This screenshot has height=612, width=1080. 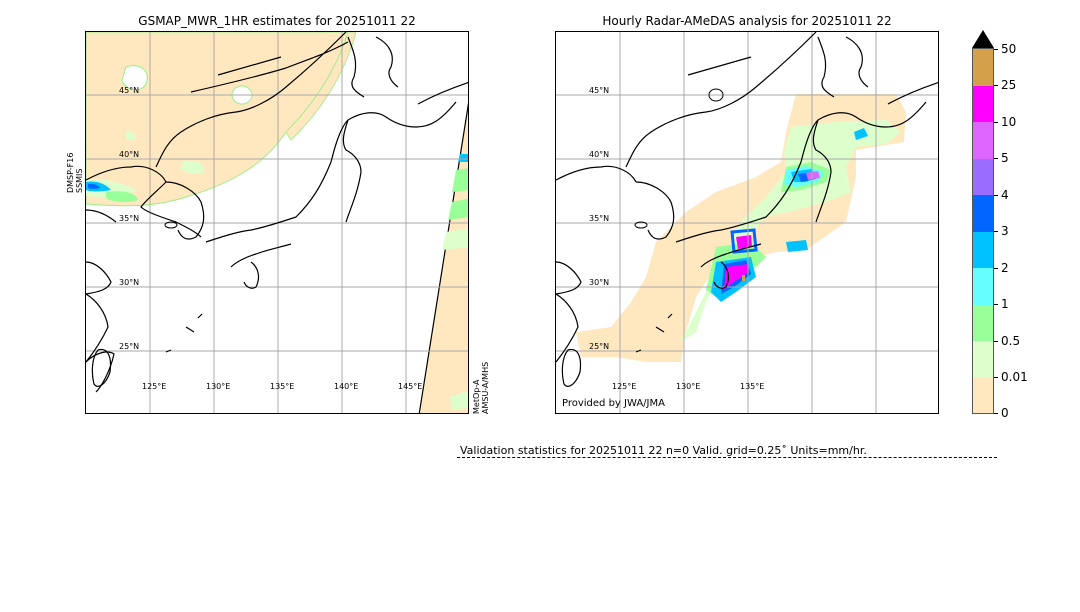 I want to click on data-credit: Provided by JWA/JMA, so click(x=613, y=403).